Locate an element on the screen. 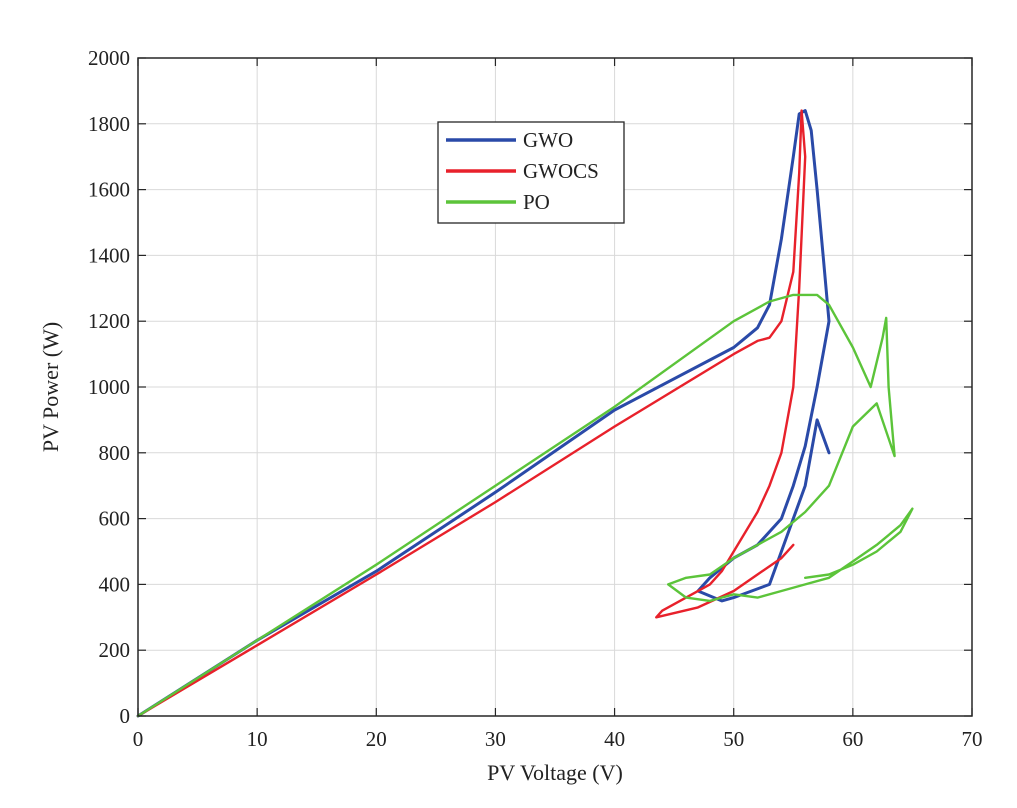 The image size is (1017, 808). x-tick-label: 20 is located at coordinates (376, 739).